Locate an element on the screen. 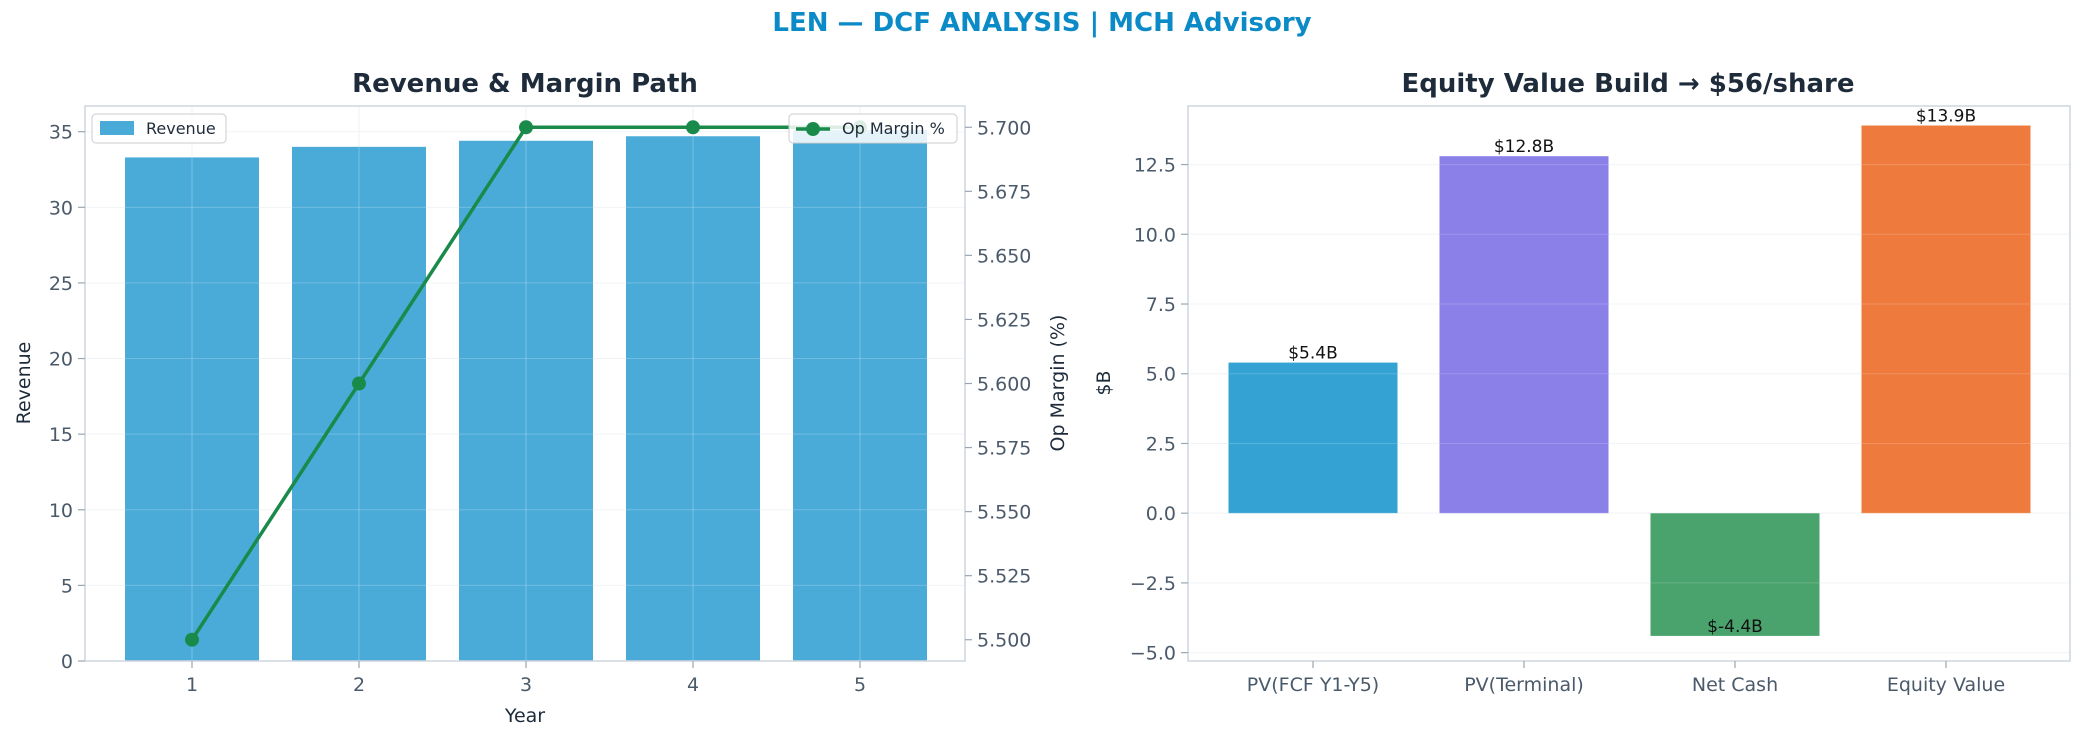 Image resolution: width=2084 pixels, height=742 pixels. left-x-tick-label: 4 is located at coordinates (693, 685).